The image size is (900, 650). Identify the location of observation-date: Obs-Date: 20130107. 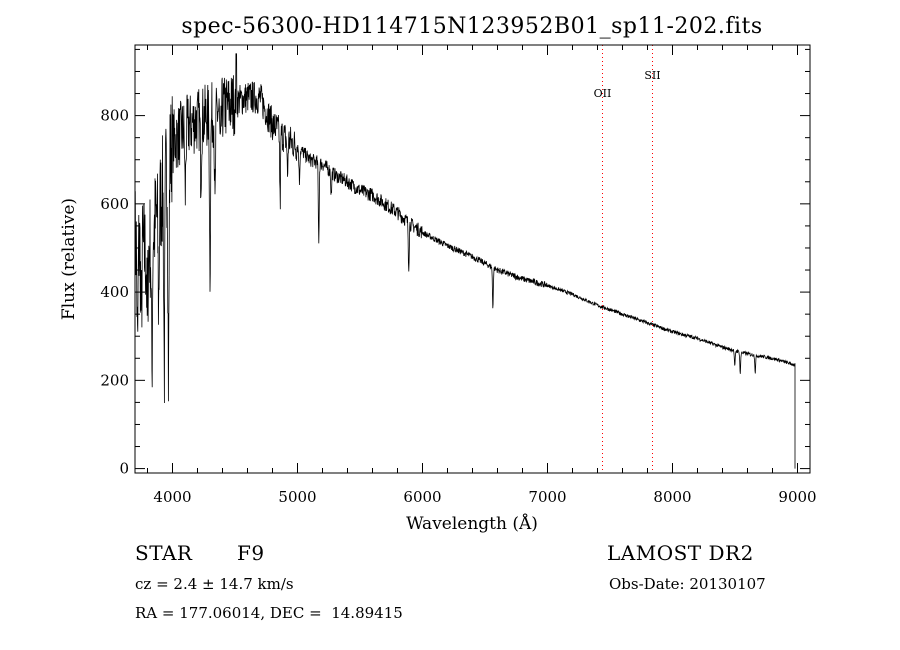
(687, 584).